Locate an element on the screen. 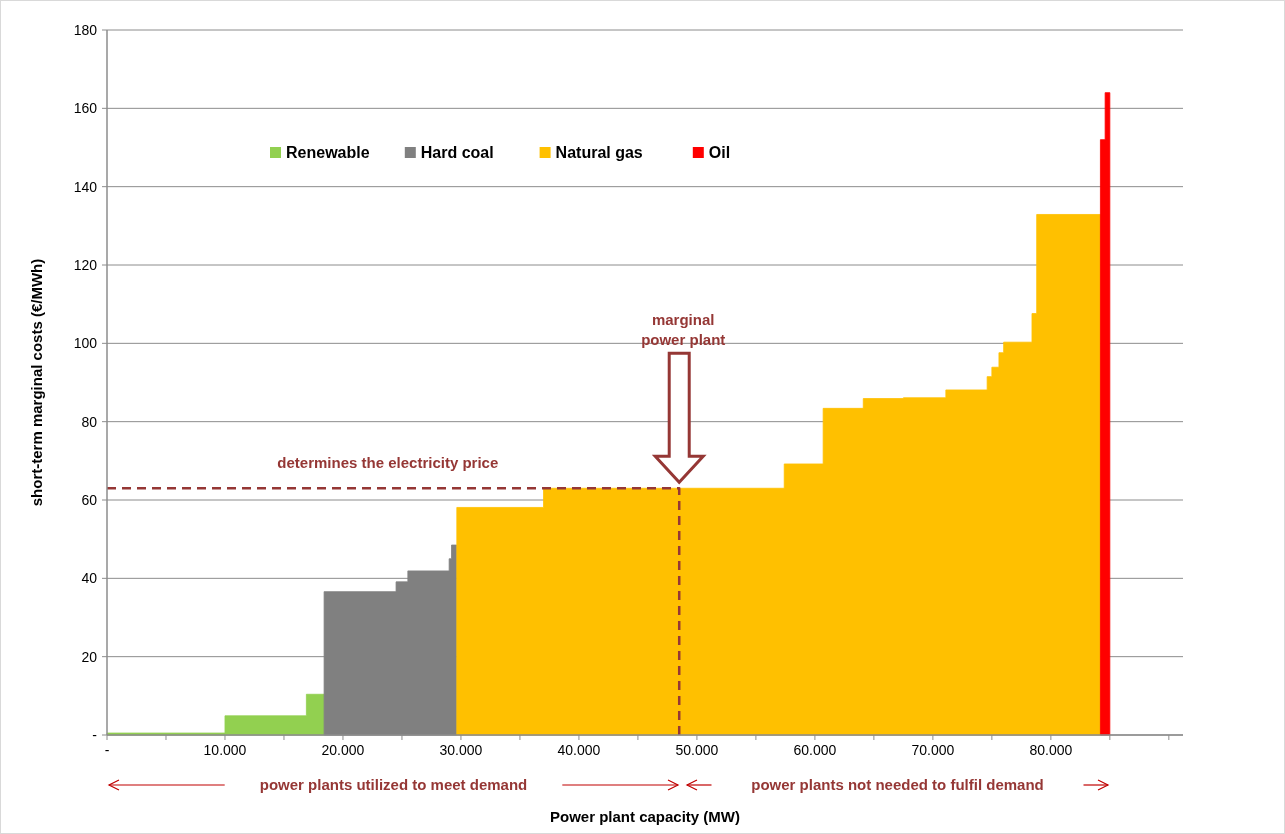 This screenshot has height=834, width=1285. y-tick-label: 40 is located at coordinates (89, 578).